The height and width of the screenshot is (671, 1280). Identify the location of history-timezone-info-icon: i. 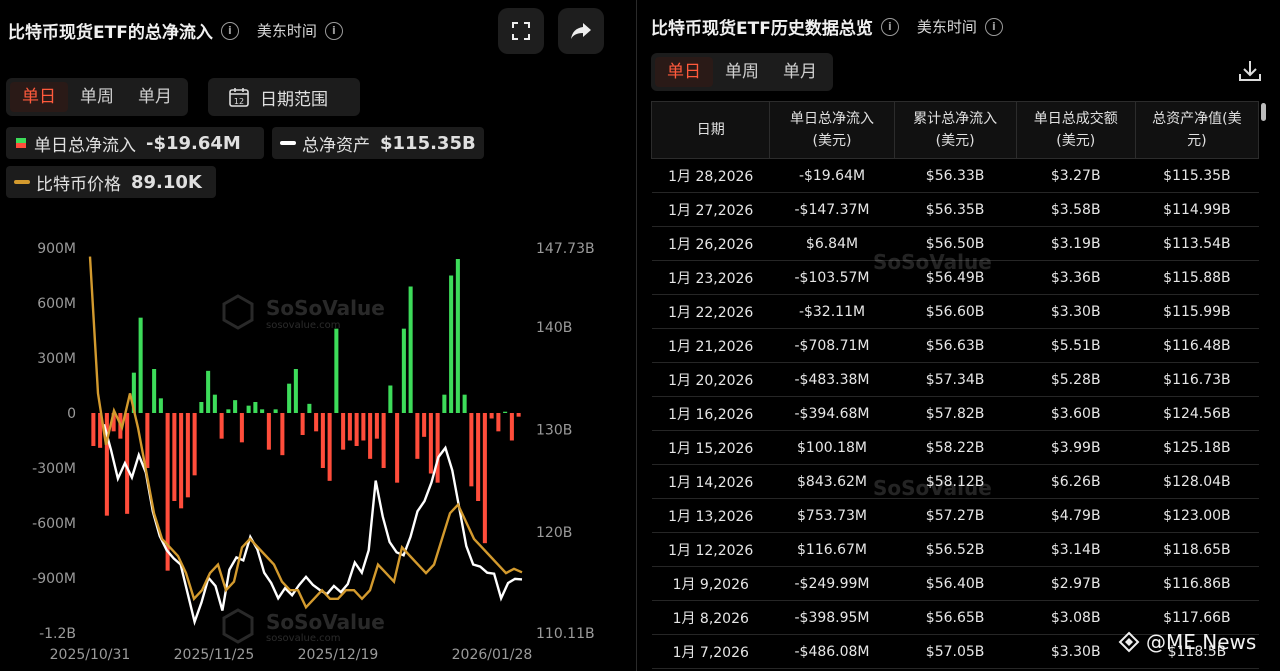
(993, 26).